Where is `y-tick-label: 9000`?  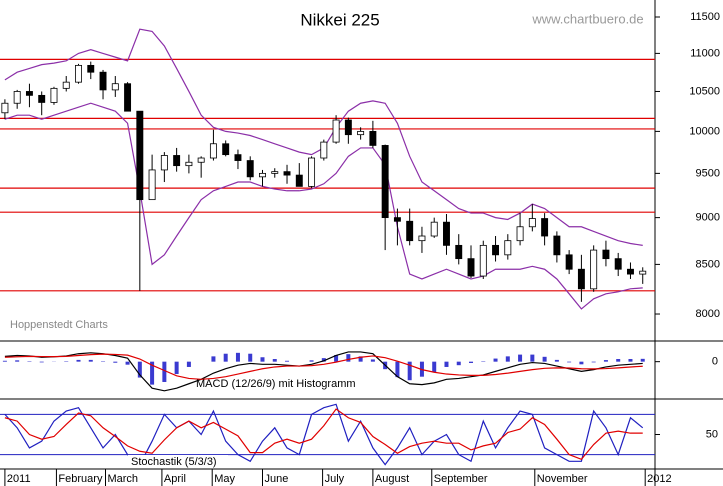
y-tick-label: 9000 is located at coordinates (708, 218).